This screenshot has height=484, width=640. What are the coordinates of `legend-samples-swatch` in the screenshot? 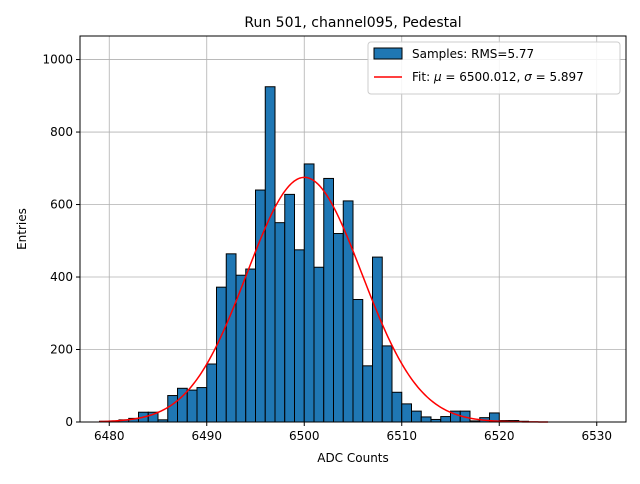 It's located at (388, 53).